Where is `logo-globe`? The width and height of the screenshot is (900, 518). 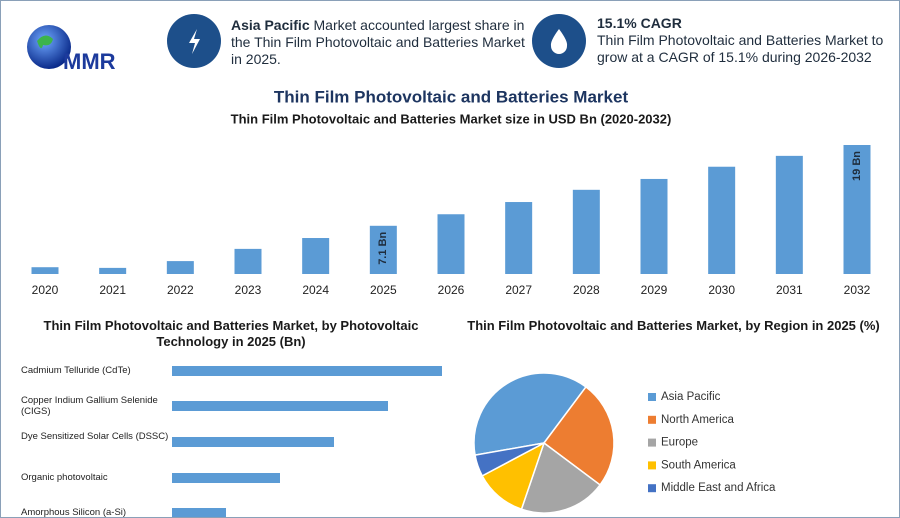 logo-globe is located at coordinates (49, 47).